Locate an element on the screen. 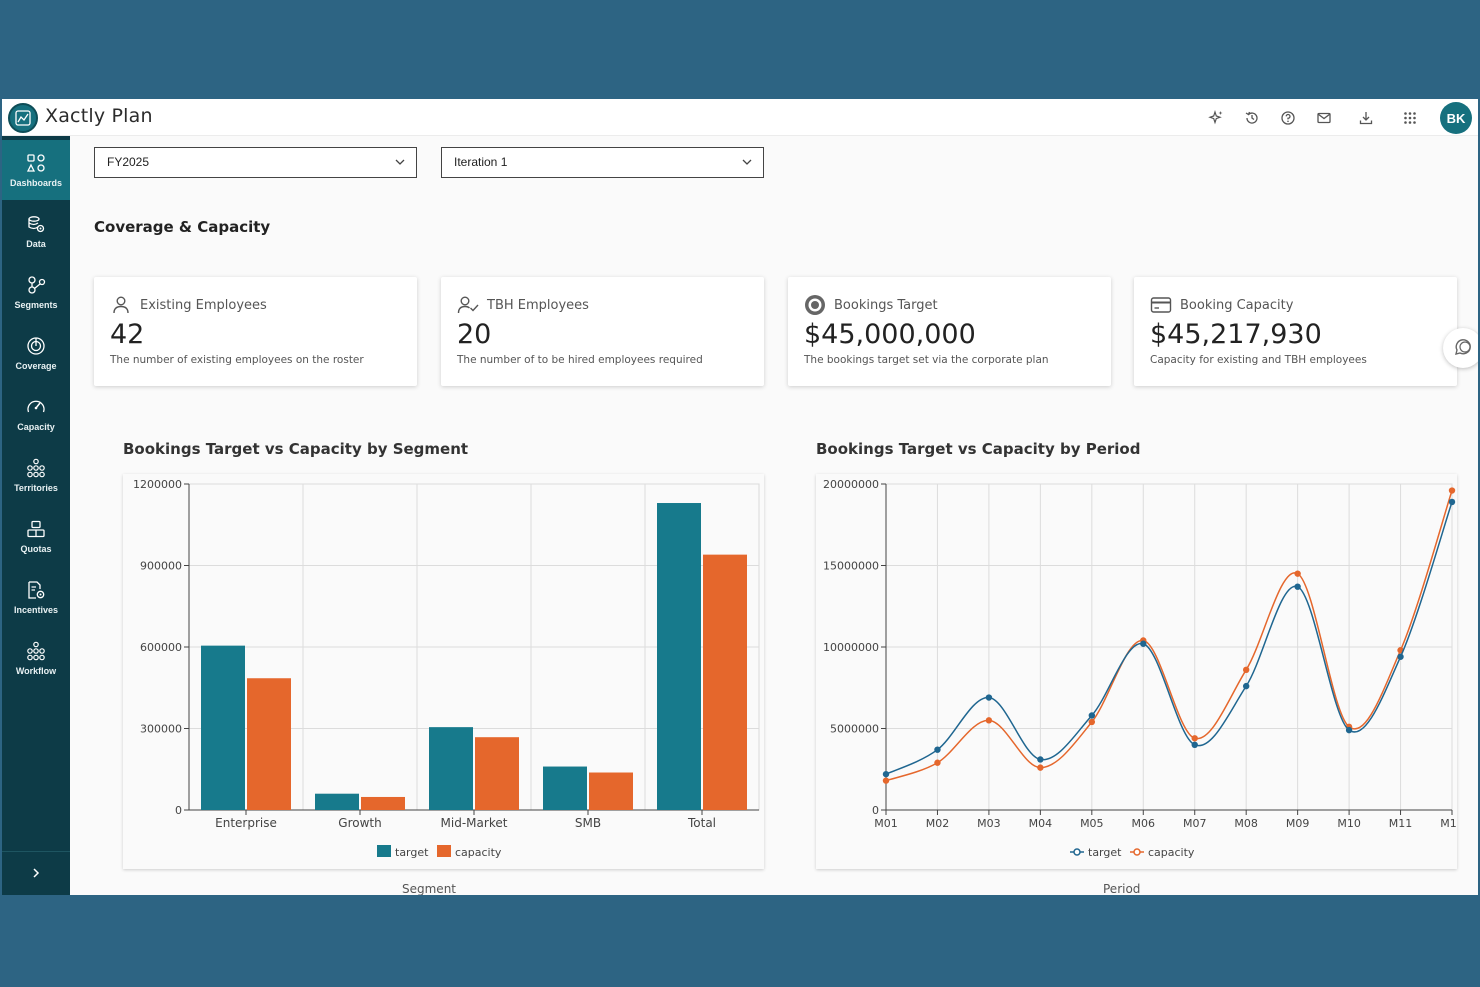 This screenshot has height=987, width=1480. sidebar-expand-button is located at coordinates (36, 873).